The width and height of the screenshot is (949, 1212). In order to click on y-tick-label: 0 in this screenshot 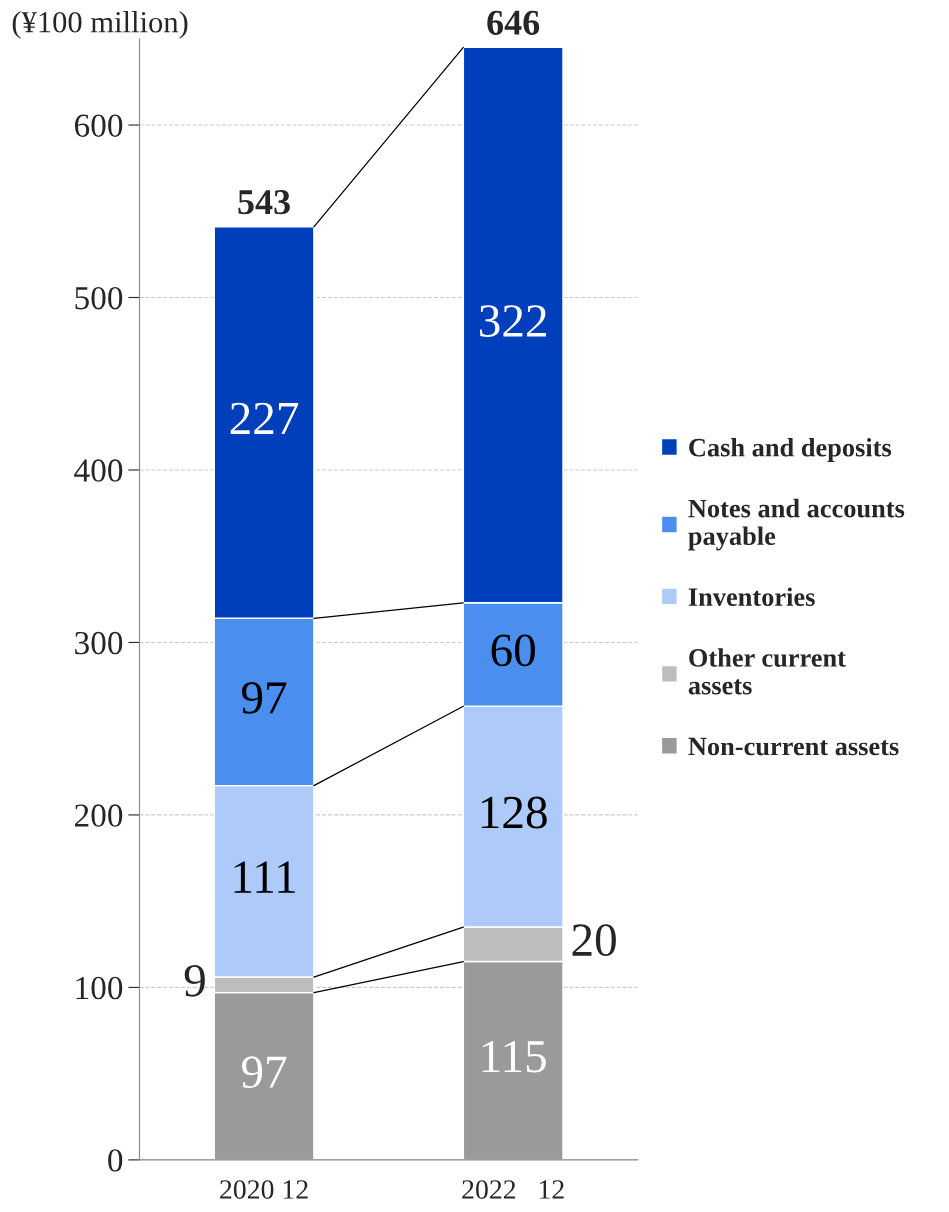, I will do `click(115, 1160)`.